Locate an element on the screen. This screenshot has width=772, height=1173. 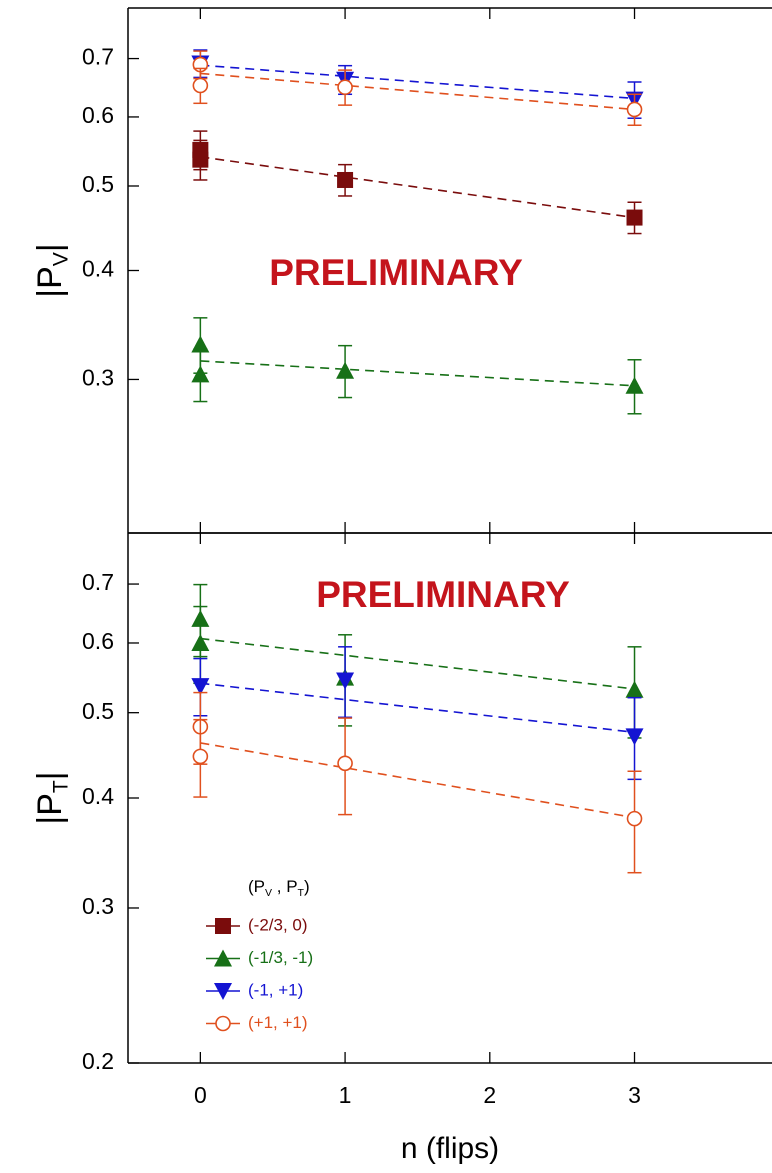
x-axis-label: n (flips) is located at coordinates (450, 1148).